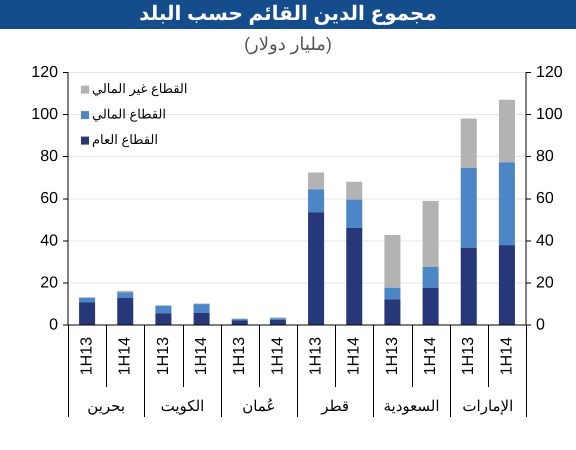 This screenshot has height=450, width=576. I want to click on y-tick-label: 40, so click(49, 241).